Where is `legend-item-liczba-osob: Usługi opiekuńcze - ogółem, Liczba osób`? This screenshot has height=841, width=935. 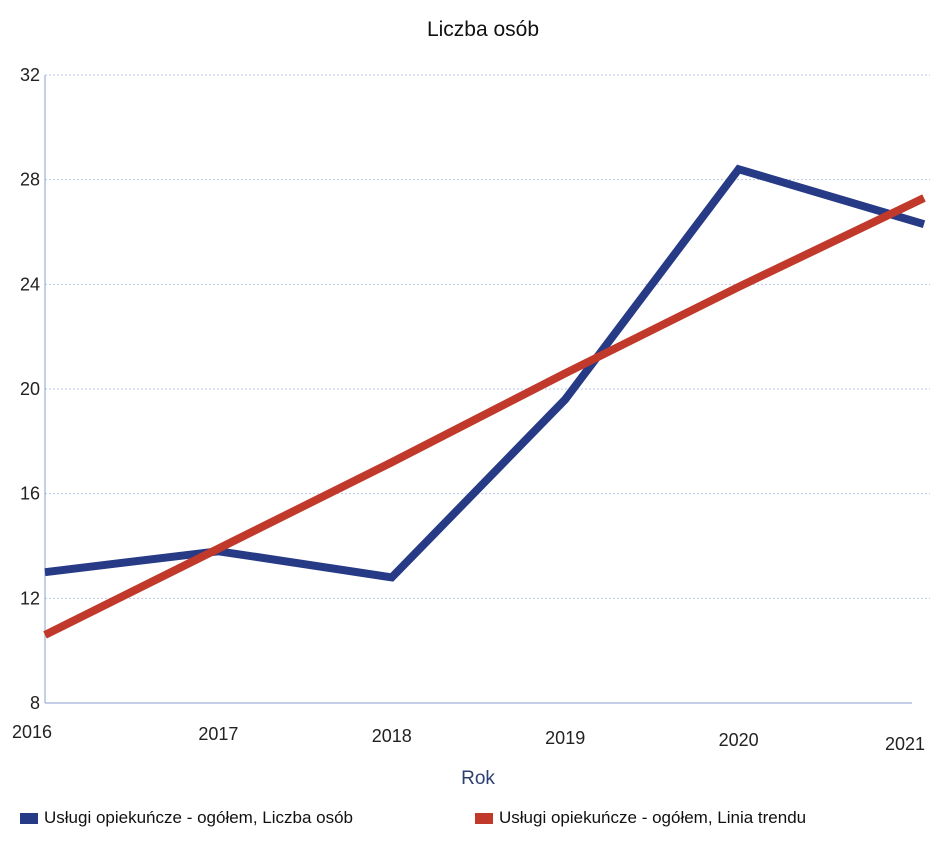
legend-item-liczba-osob: Usługi opiekuńcze - ogółem, Liczba osób is located at coordinates (186, 818).